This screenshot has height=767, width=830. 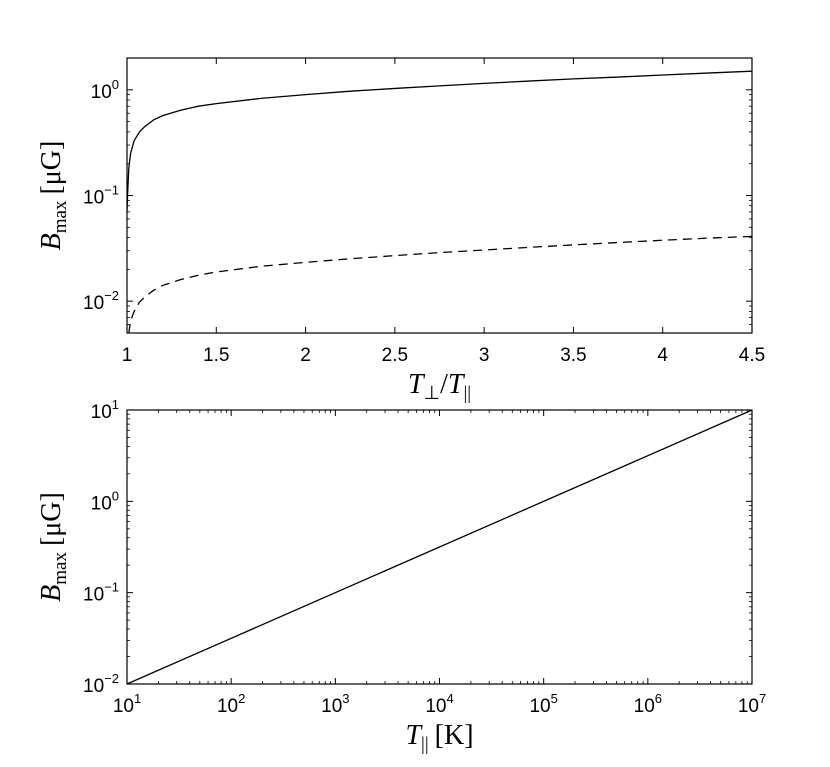 I want to click on x-axis-label: T|| [K], so click(x=439, y=737).